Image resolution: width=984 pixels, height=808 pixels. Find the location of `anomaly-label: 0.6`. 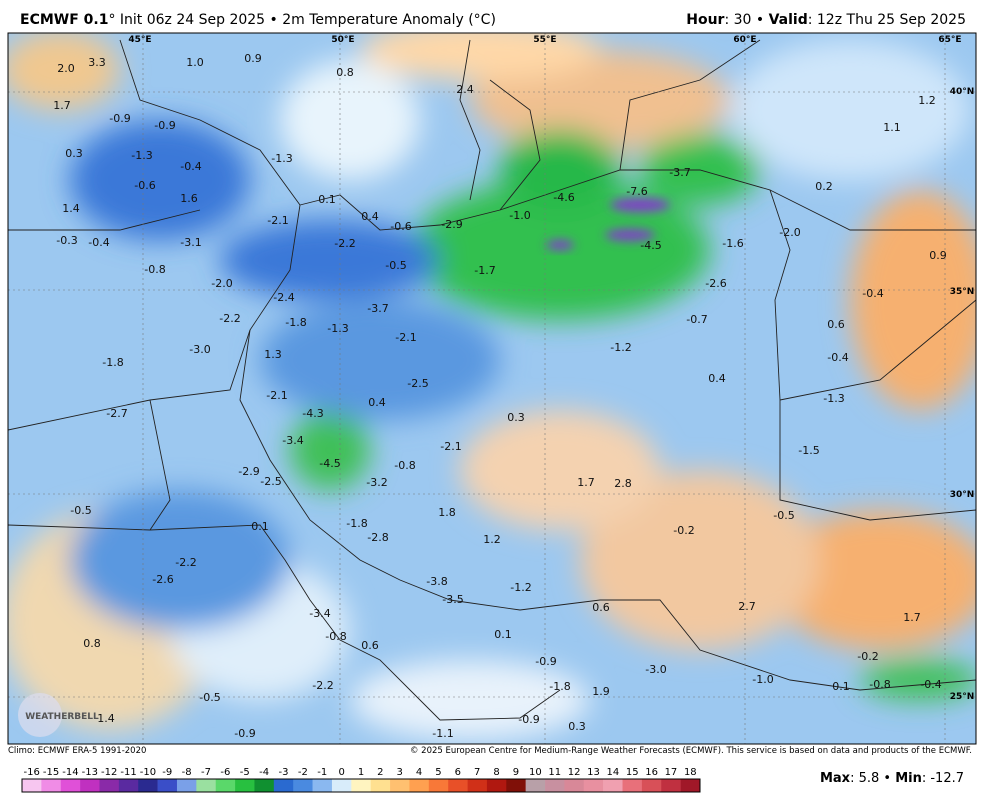

anomaly-label: 0.6 is located at coordinates (836, 324).